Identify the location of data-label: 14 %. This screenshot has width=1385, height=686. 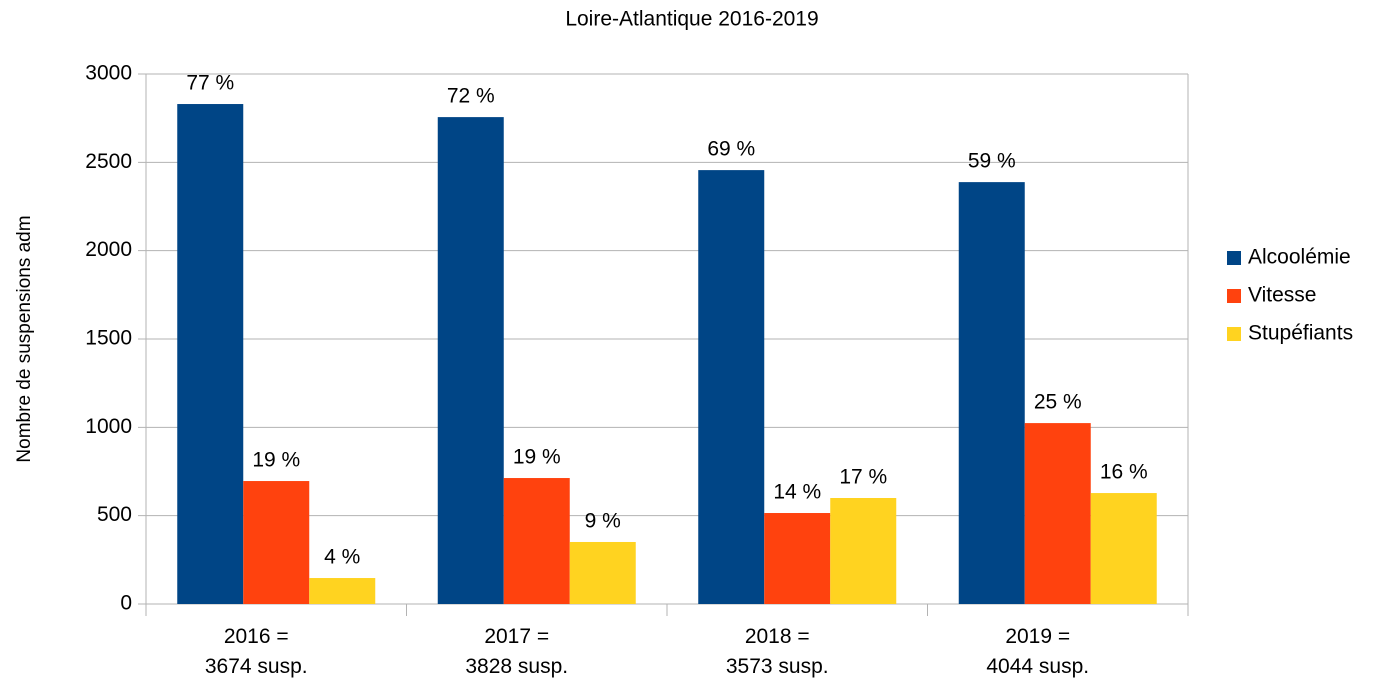
(797, 492).